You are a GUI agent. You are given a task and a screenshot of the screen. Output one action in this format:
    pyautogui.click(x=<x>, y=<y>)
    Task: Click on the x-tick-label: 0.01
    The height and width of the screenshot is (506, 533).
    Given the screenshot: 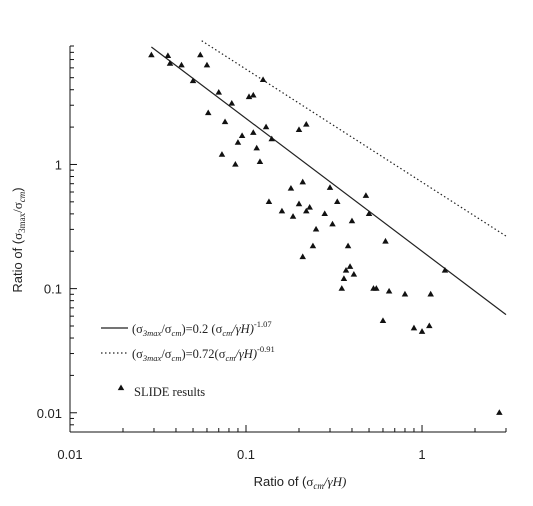 What is the action you would take?
    pyautogui.click(x=69, y=454)
    